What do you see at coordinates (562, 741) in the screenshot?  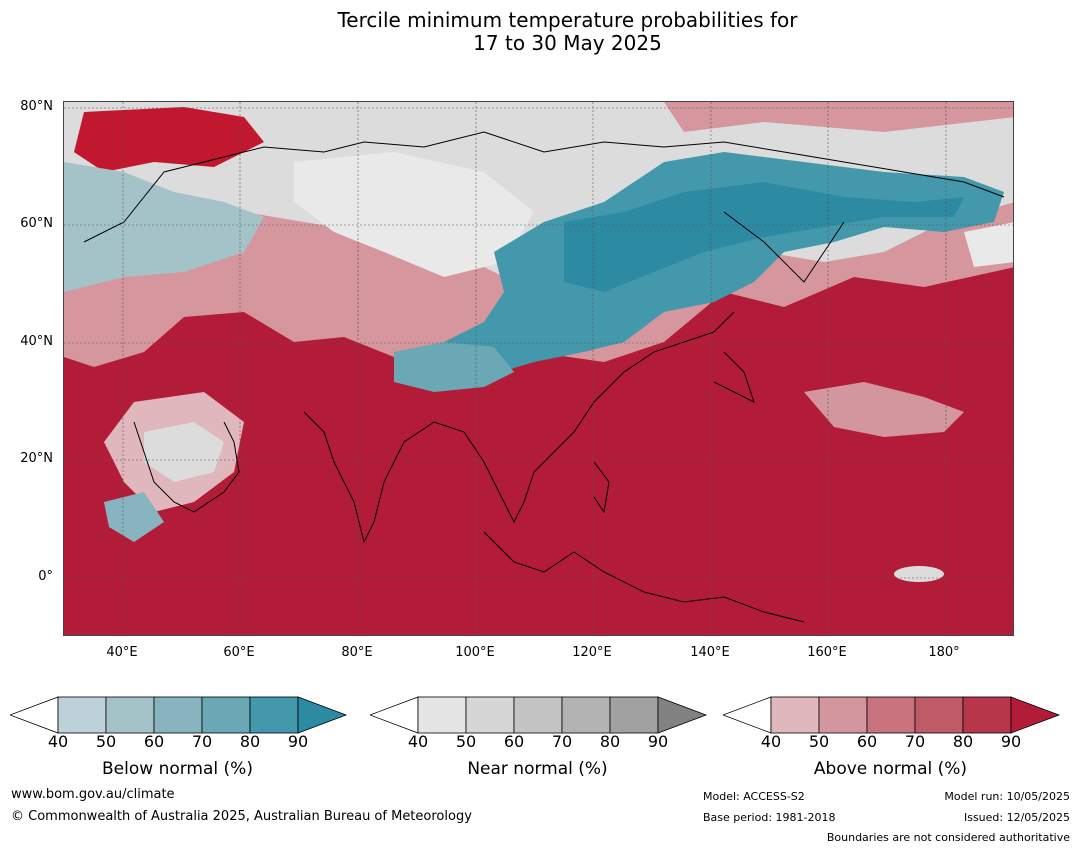 I see `near-tick: 70` at bounding box center [562, 741].